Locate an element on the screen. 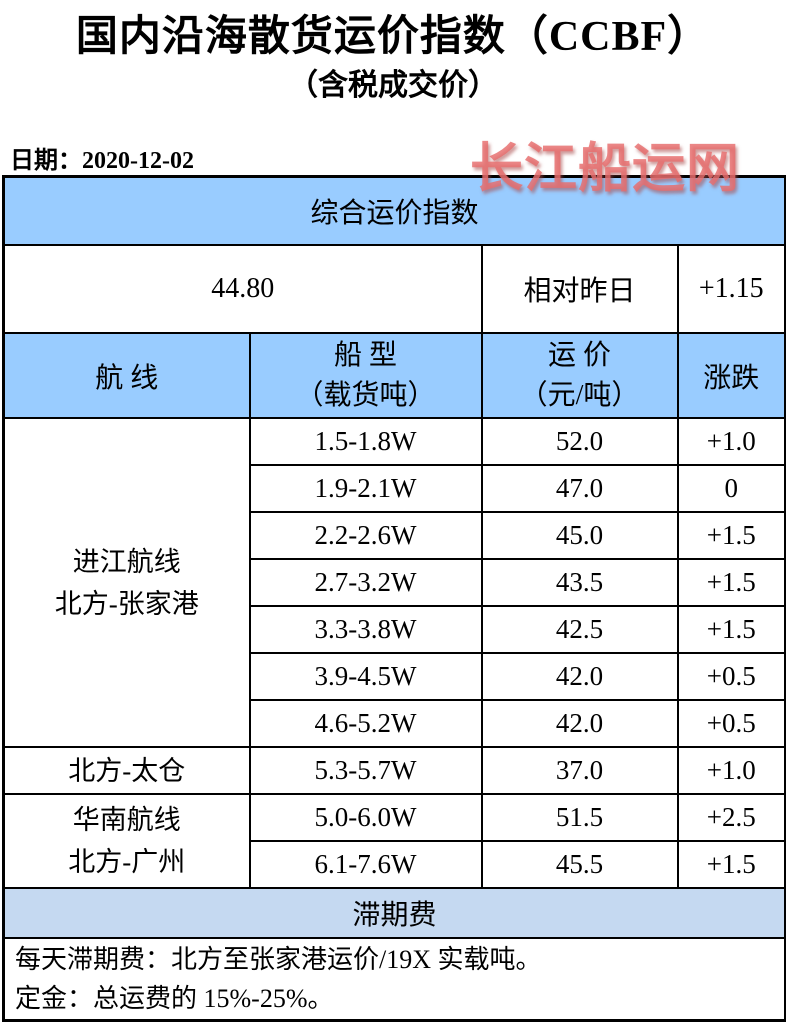 The image size is (786, 1035). price-cell: 43.5 is located at coordinates (579, 582).